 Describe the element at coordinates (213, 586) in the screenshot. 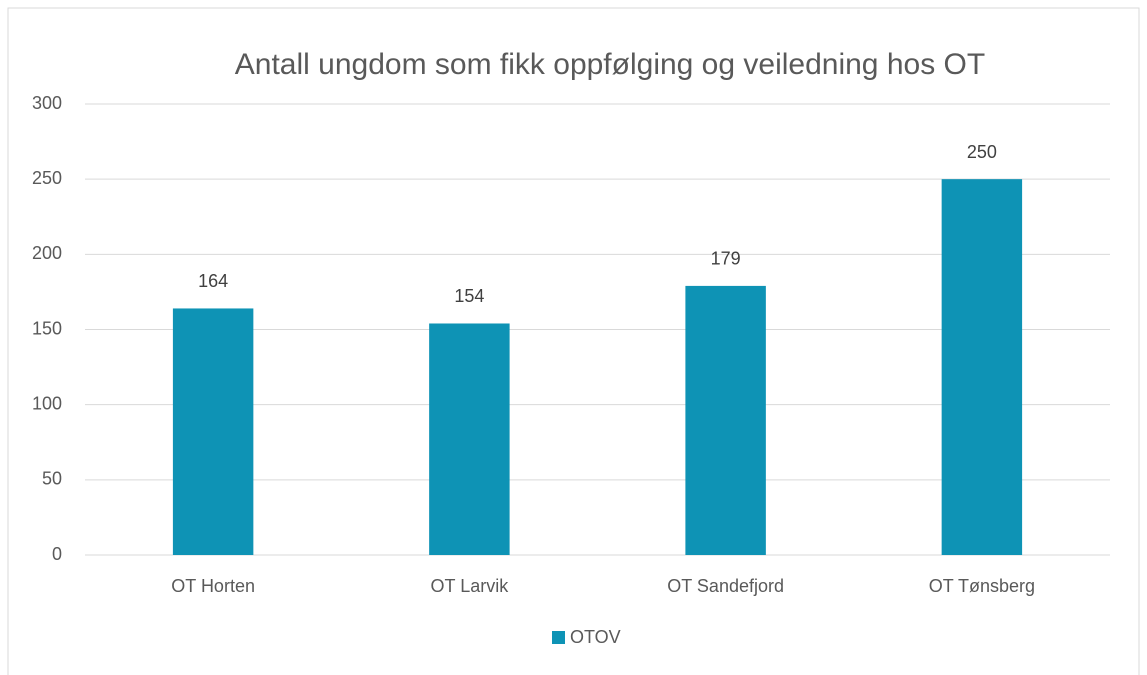

I see `x-tick-label: OT Horten` at that location.